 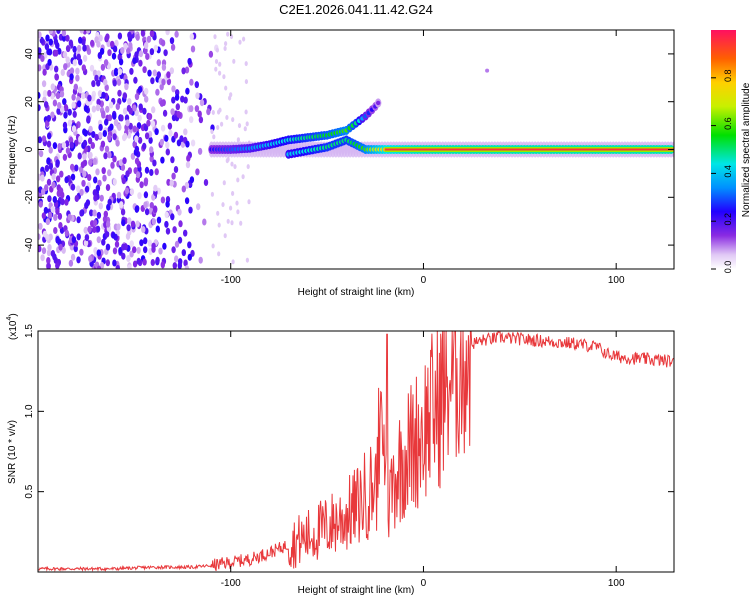 I want to click on x-tick-label: -100, so click(x=231, y=280).